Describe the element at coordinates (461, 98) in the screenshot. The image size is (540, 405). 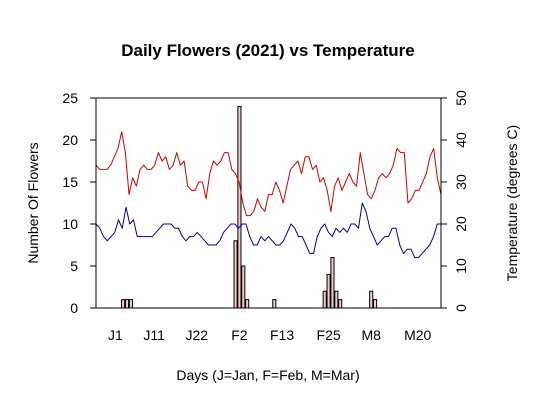
I see `right-axis-tick-label: 50` at that location.